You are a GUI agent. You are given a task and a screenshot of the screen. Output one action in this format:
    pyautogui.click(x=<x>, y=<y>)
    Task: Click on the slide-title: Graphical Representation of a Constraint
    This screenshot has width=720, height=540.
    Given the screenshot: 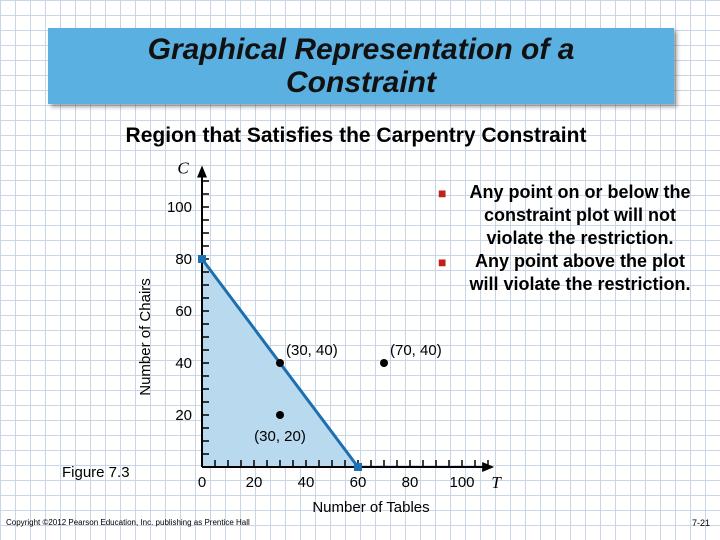 What is the action you would take?
    pyautogui.click(x=361, y=66)
    